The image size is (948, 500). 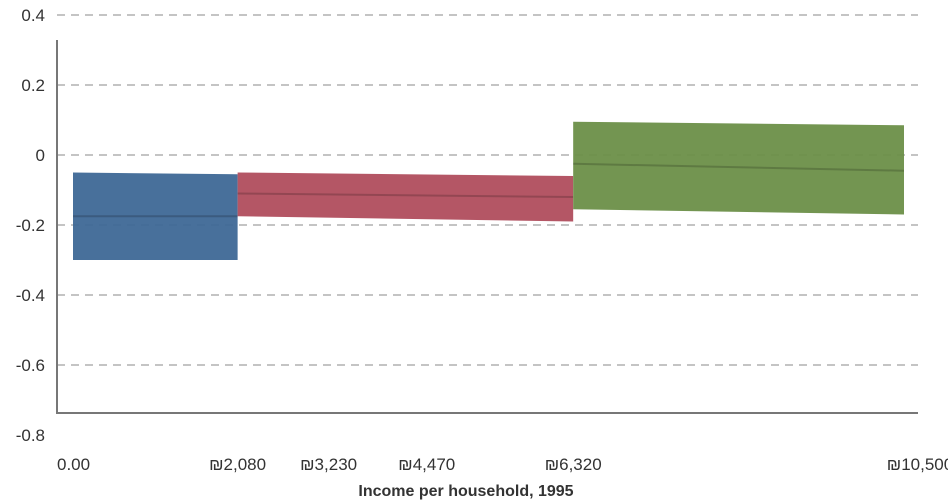 What do you see at coordinates (917, 464) in the screenshot?
I see `x-tick-label: ₪10,500` at bounding box center [917, 464].